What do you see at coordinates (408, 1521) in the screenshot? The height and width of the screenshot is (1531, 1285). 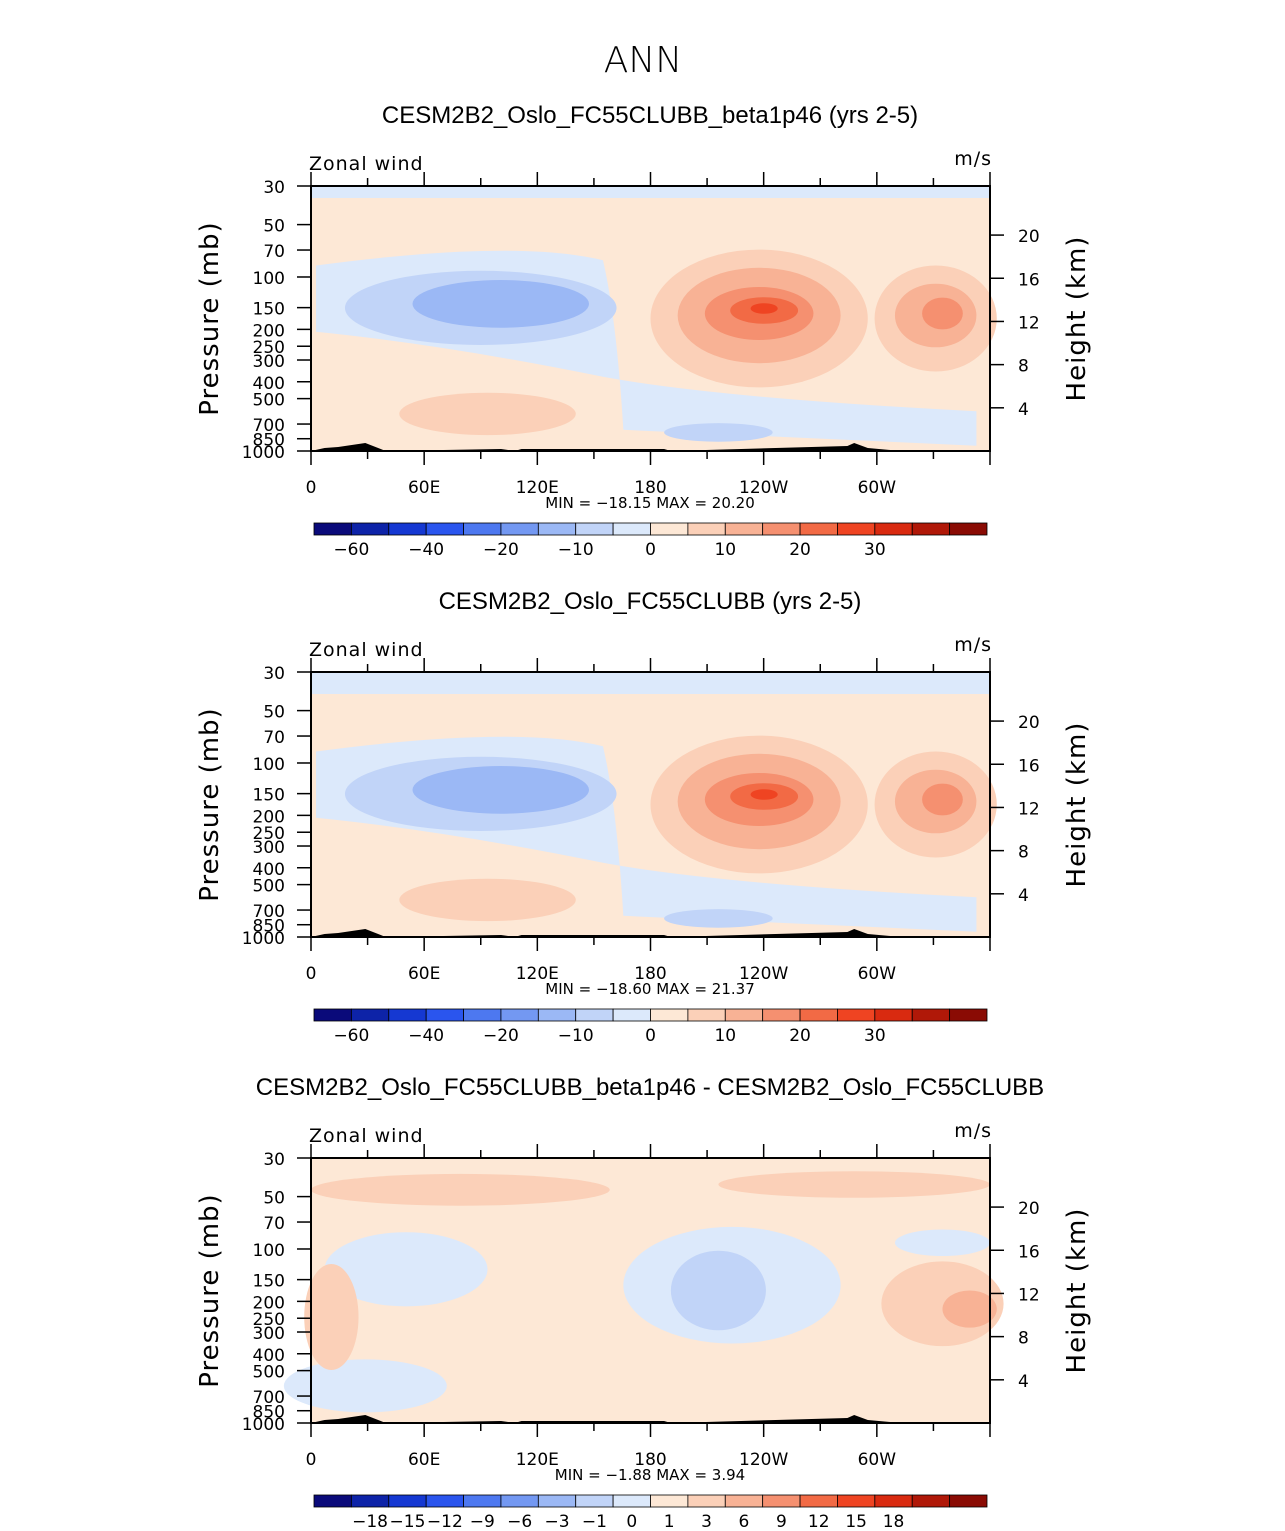 I see `colorbar-label: −15` at bounding box center [408, 1521].